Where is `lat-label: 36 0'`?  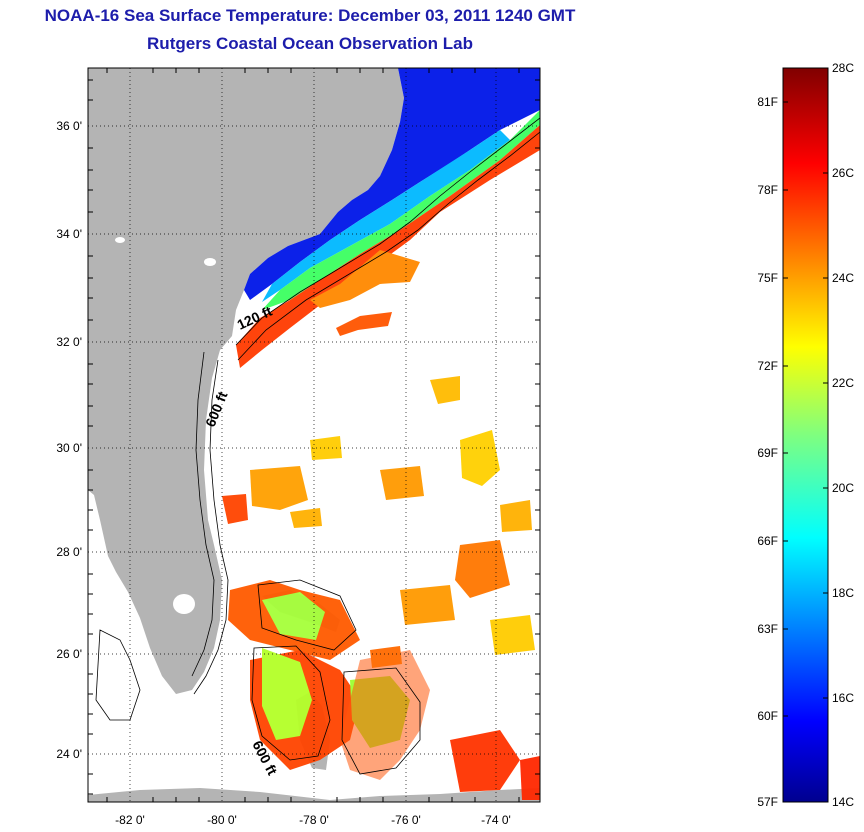 lat-label: 36 0' is located at coordinates (69, 126).